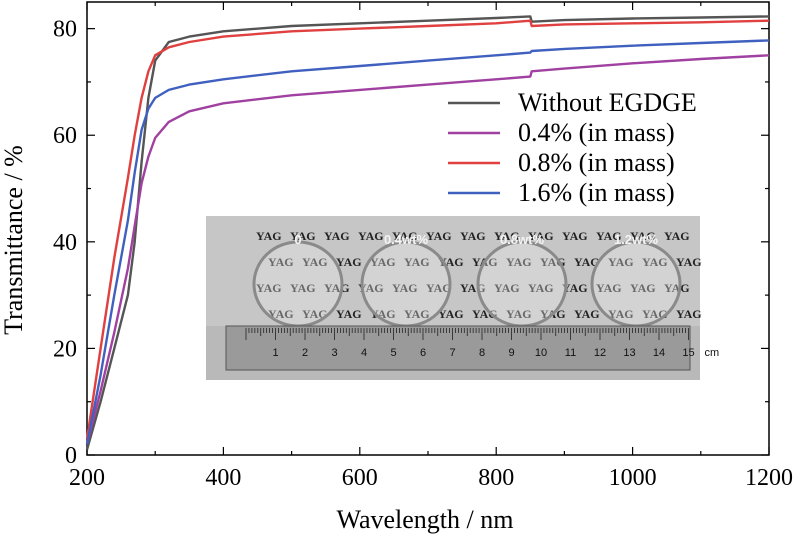 This screenshot has width=800, height=536. I want to click on sample-label: 0.4wt%, so click(406, 239).